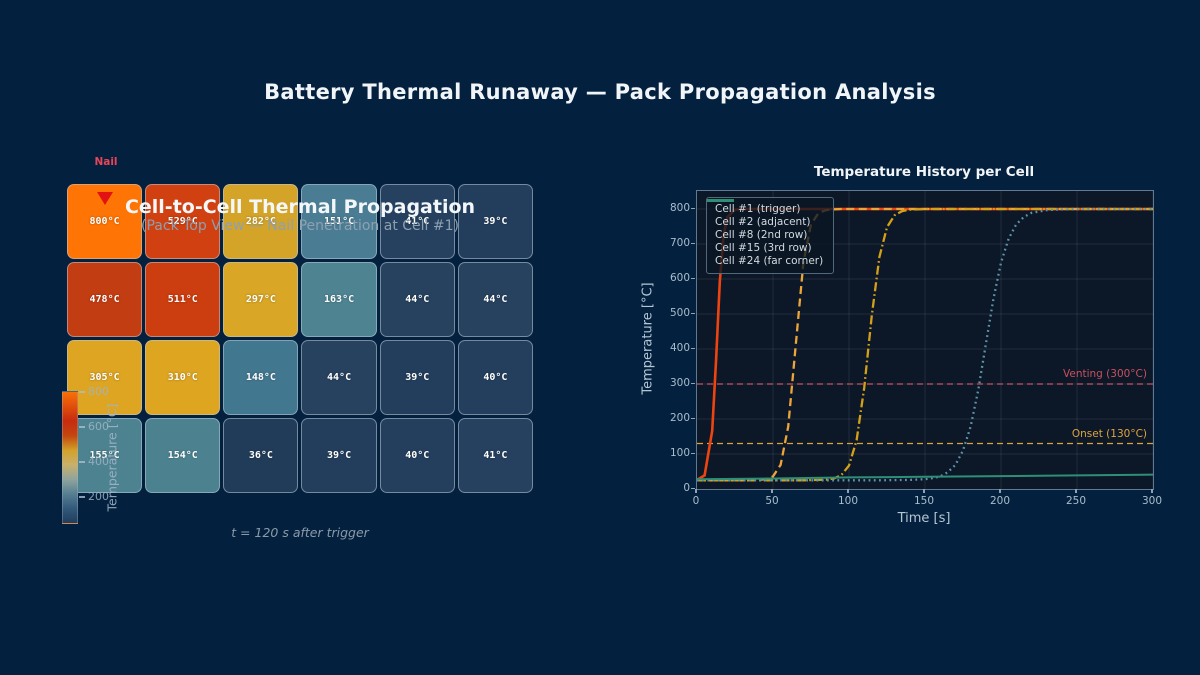 The height and width of the screenshot is (675, 1200). I want to click on x-tick-label: 150, so click(924, 501).